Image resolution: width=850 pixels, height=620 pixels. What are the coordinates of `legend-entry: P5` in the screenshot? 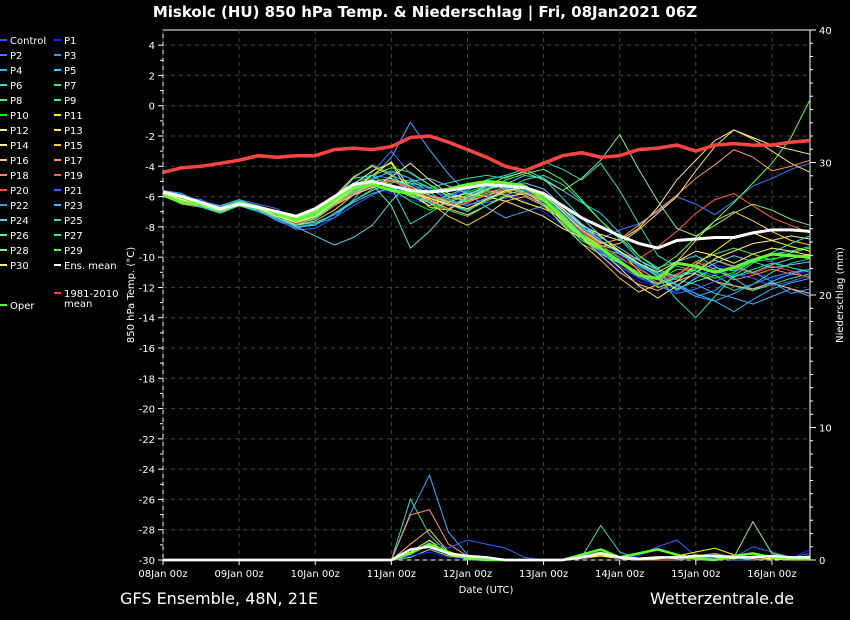 It's located at (65, 71).